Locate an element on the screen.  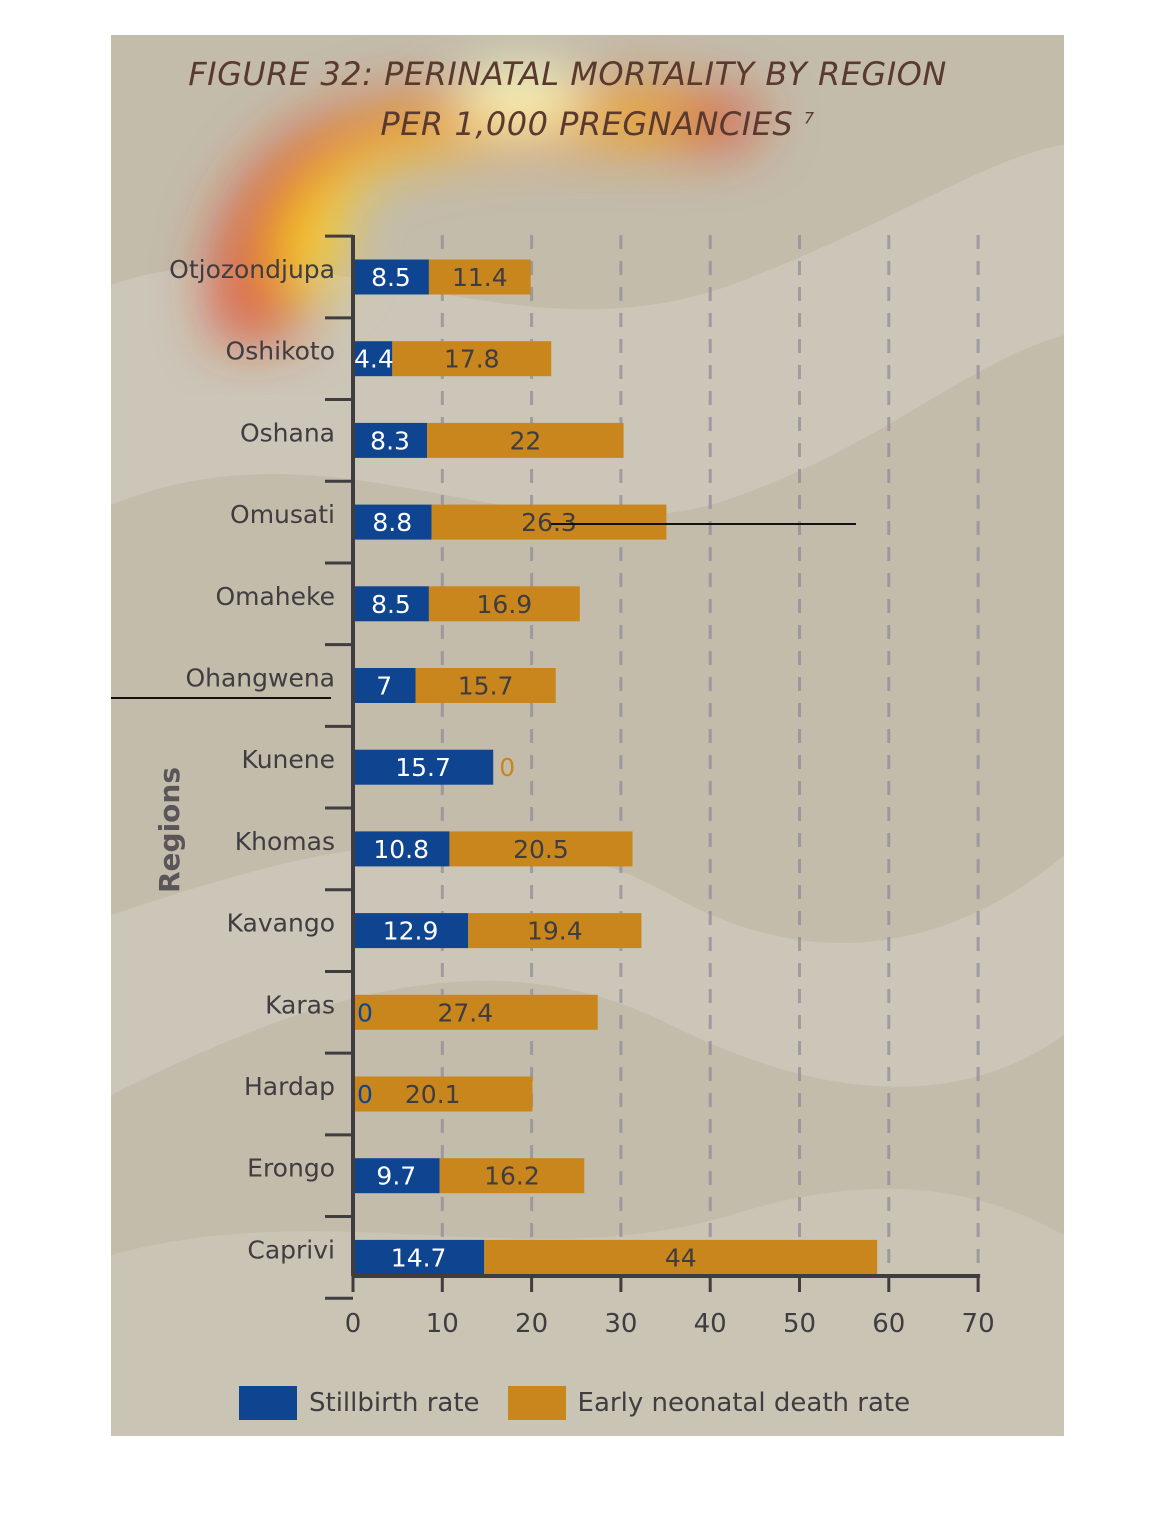
value-label-neonatal-omaheke: 16.9 is located at coordinates (505, 604).